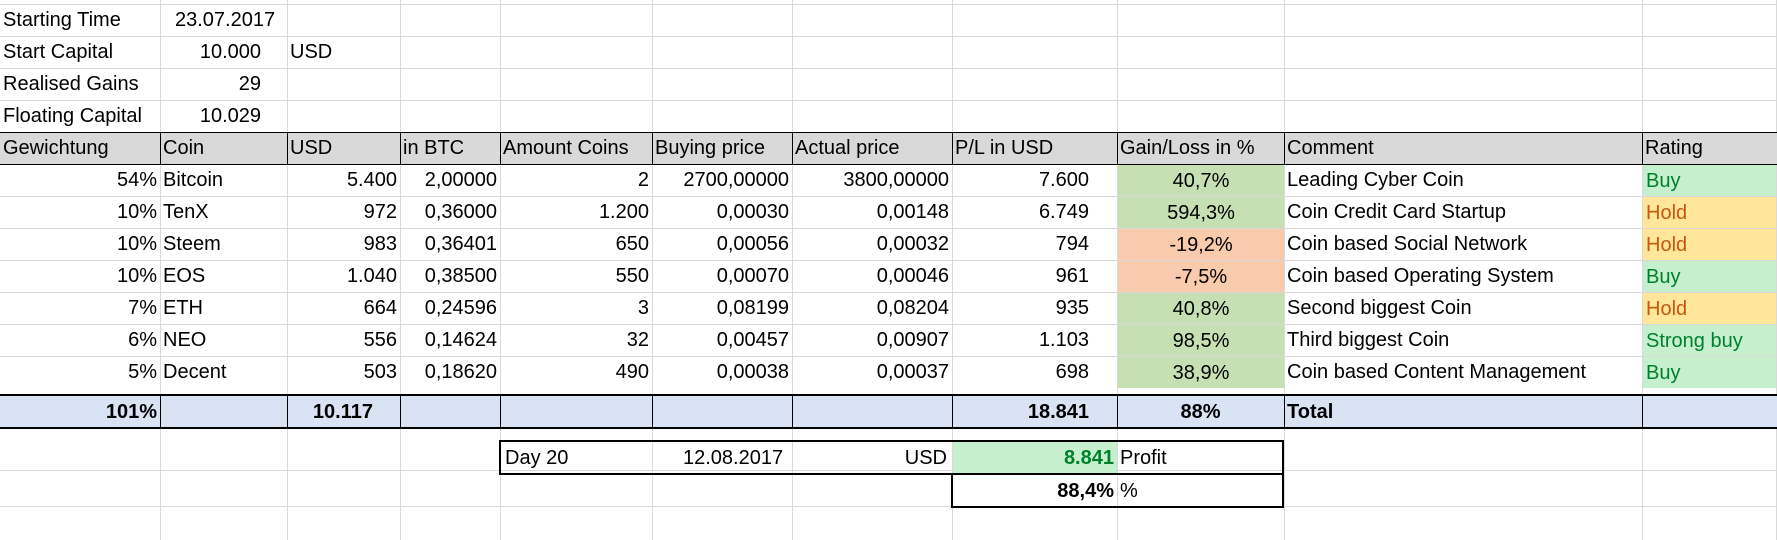 Image resolution: width=1777 pixels, height=540 pixels. What do you see at coordinates (1004, 148) in the screenshot?
I see `header-pl-usd: P/L in USD` at bounding box center [1004, 148].